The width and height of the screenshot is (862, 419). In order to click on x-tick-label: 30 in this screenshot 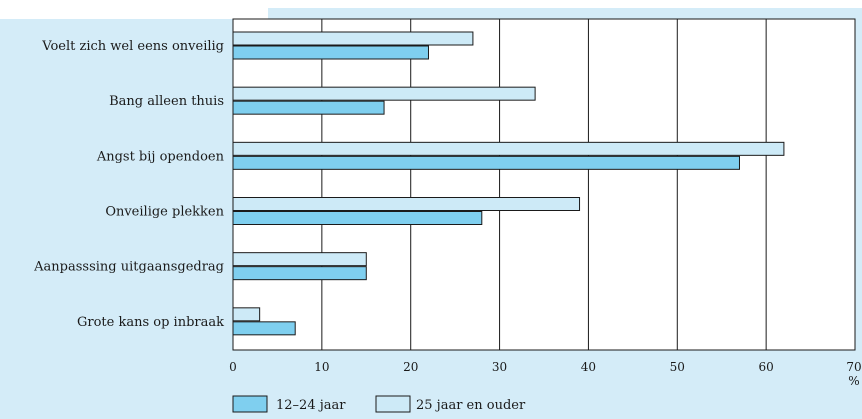, I will do `click(499, 367)`.